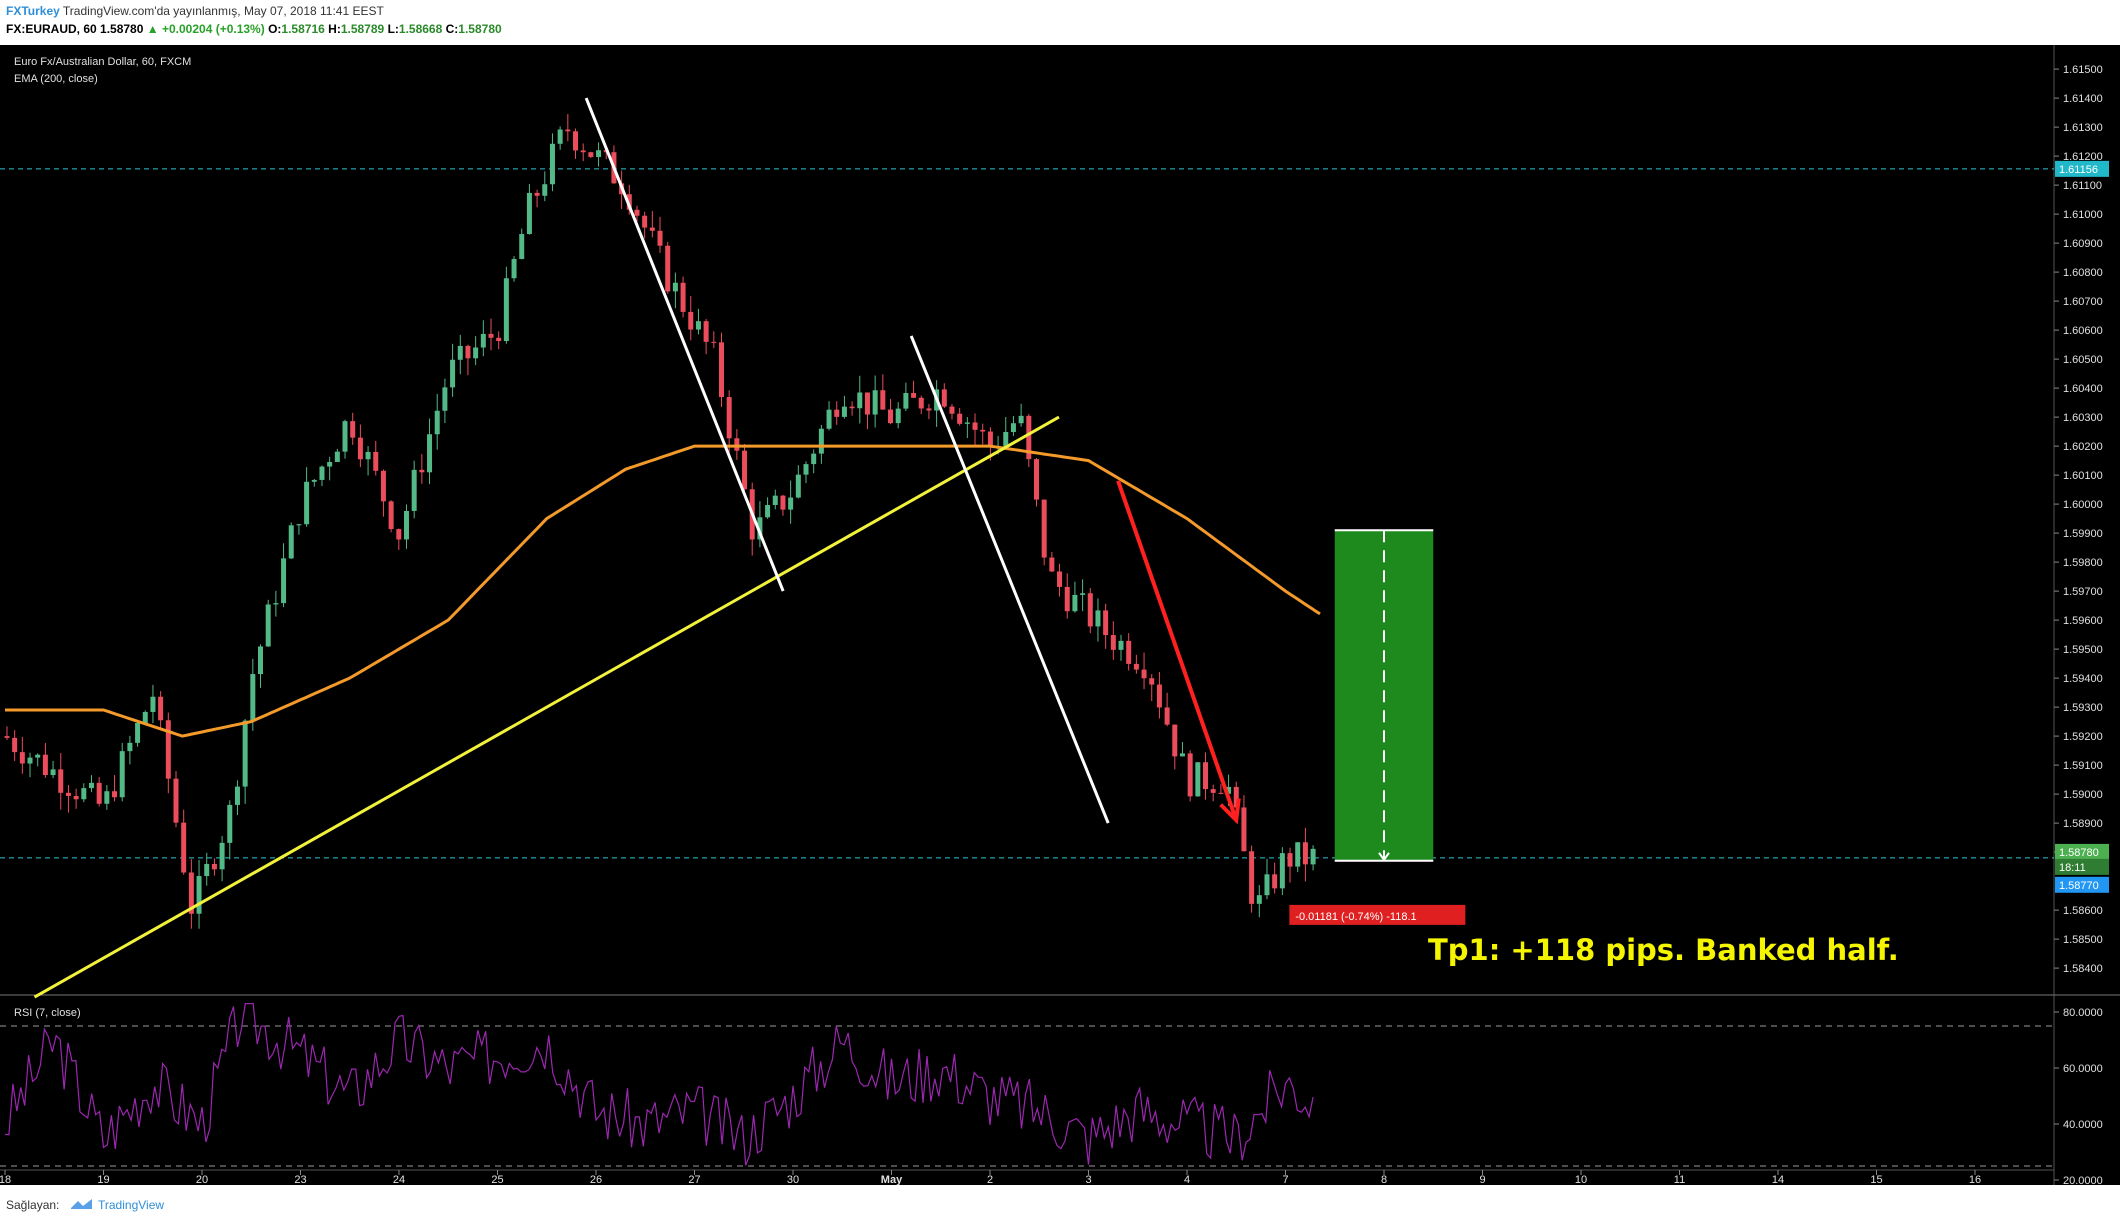 Image resolution: width=2120 pixels, height=1224 pixels. Describe the element at coordinates (2082, 884) in the screenshot. I see `entry-price-tag-bg` at that location.